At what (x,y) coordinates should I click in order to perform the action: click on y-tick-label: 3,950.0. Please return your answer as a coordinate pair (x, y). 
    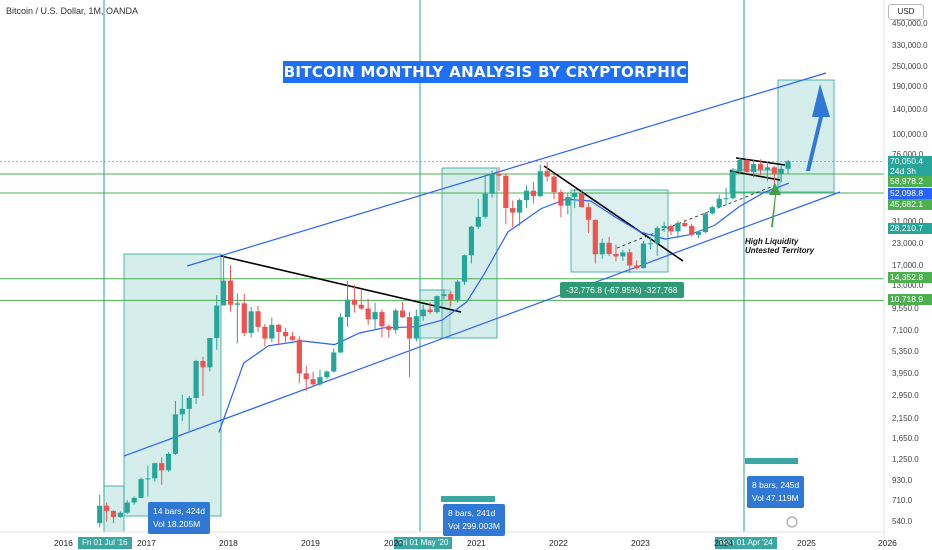
    Looking at the image, I should click on (905, 374).